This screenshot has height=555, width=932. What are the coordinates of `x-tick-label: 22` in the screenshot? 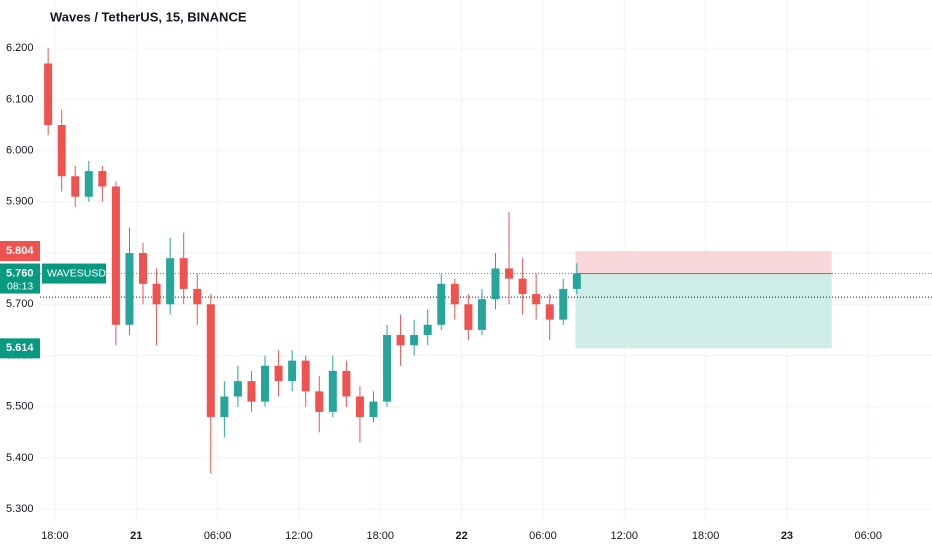 It's located at (461, 536).